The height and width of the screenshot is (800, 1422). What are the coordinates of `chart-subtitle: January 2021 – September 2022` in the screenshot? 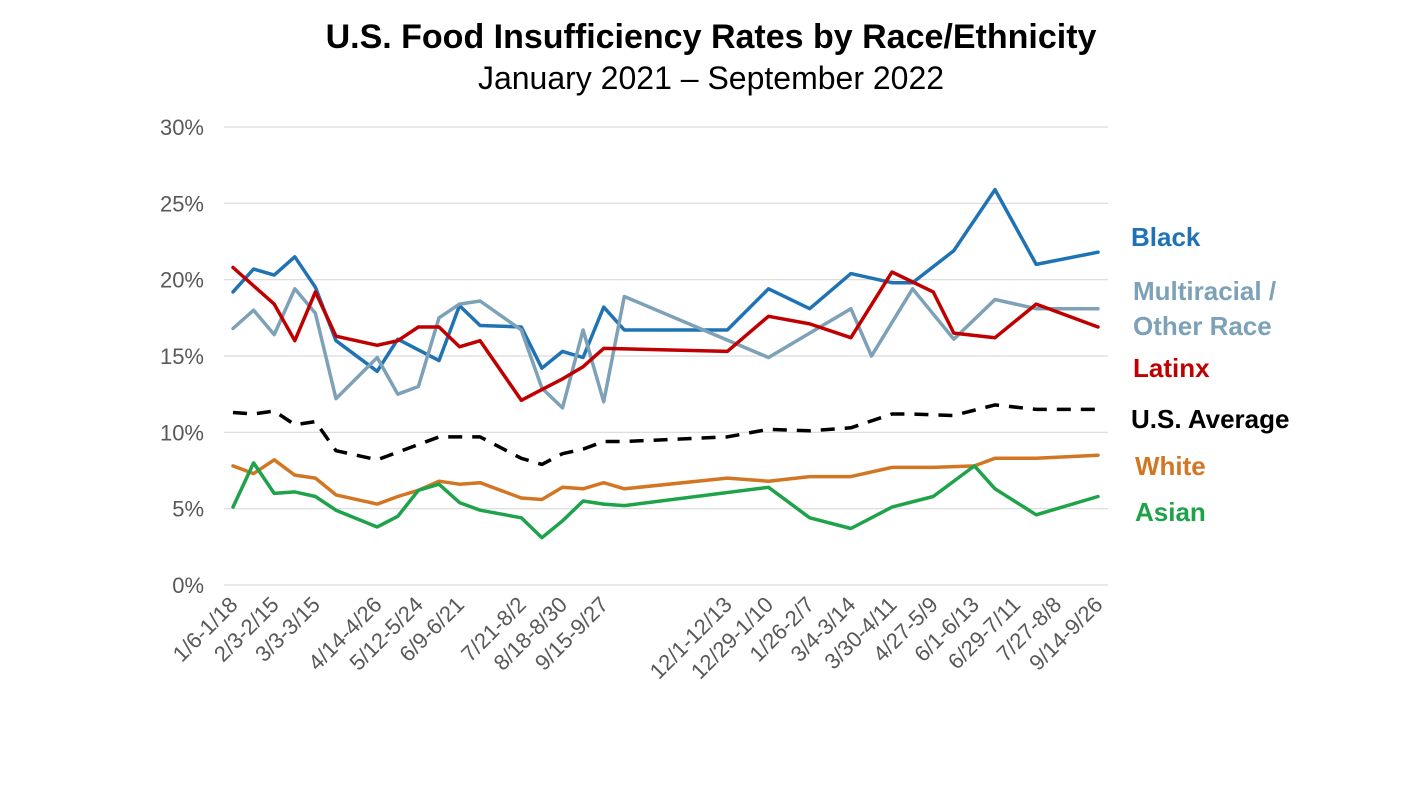 It's located at (711, 78).